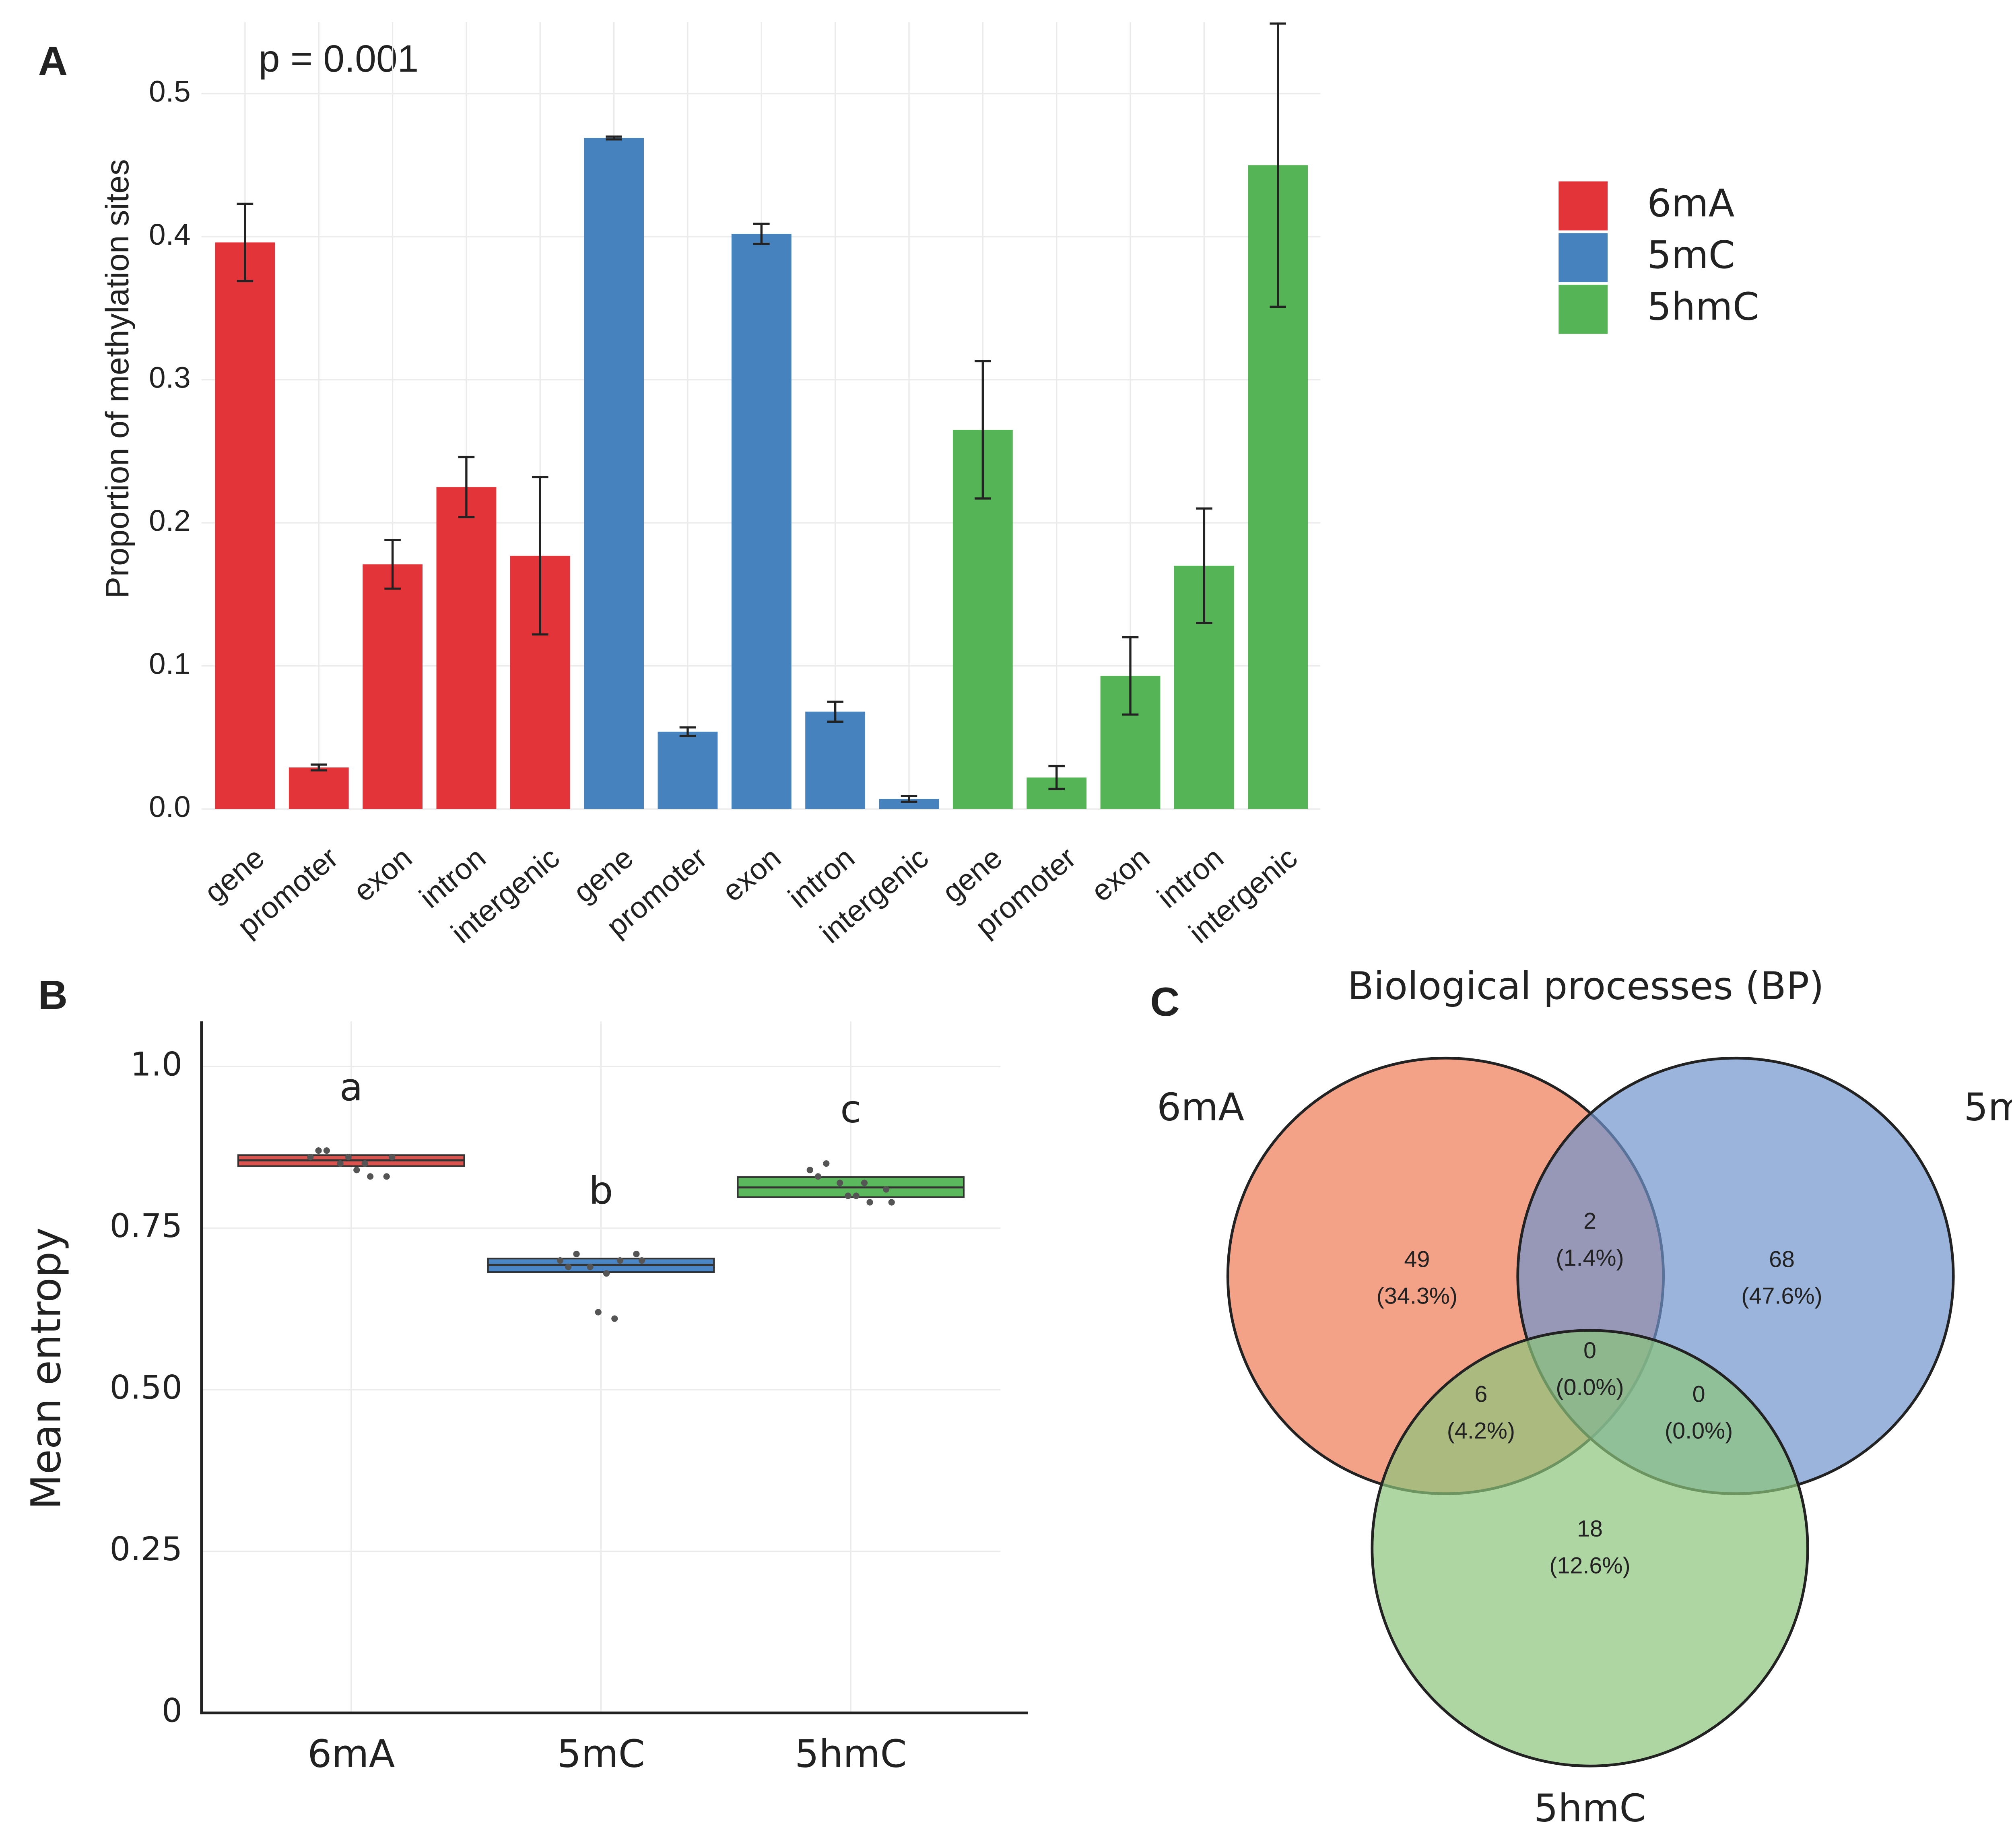 The width and height of the screenshot is (2012, 1848). What do you see at coordinates (169, 235) in the screenshot?
I see `y-tick-label: 0.4` at bounding box center [169, 235].